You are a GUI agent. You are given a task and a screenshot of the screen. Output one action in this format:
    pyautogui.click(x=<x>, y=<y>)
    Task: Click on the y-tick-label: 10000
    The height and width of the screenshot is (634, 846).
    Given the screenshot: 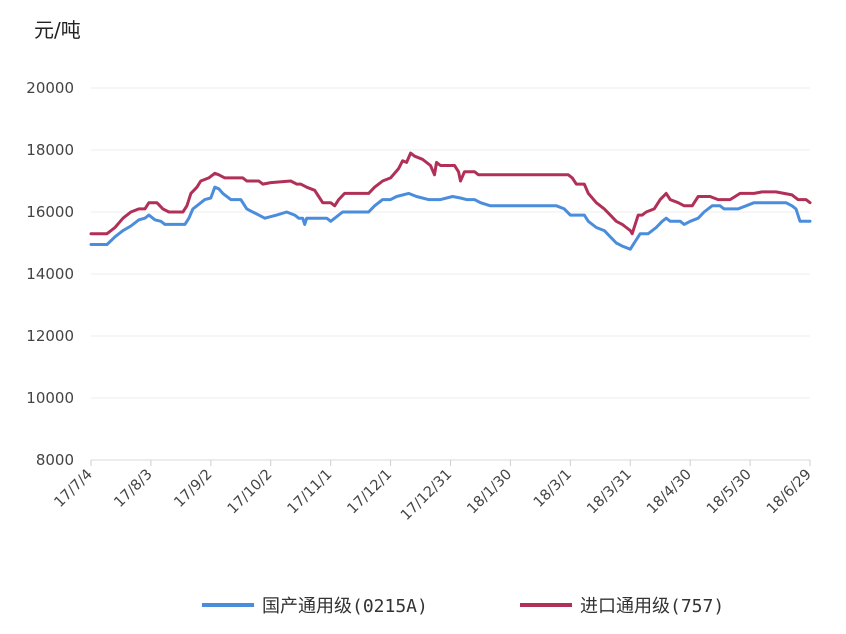 What is the action you would take?
    pyautogui.click(x=50, y=398)
    